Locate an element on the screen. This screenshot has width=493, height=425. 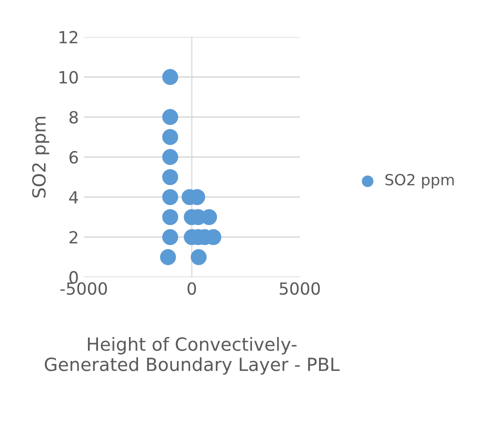
y-tick-label: 2 is located at coordinates (74, 237).